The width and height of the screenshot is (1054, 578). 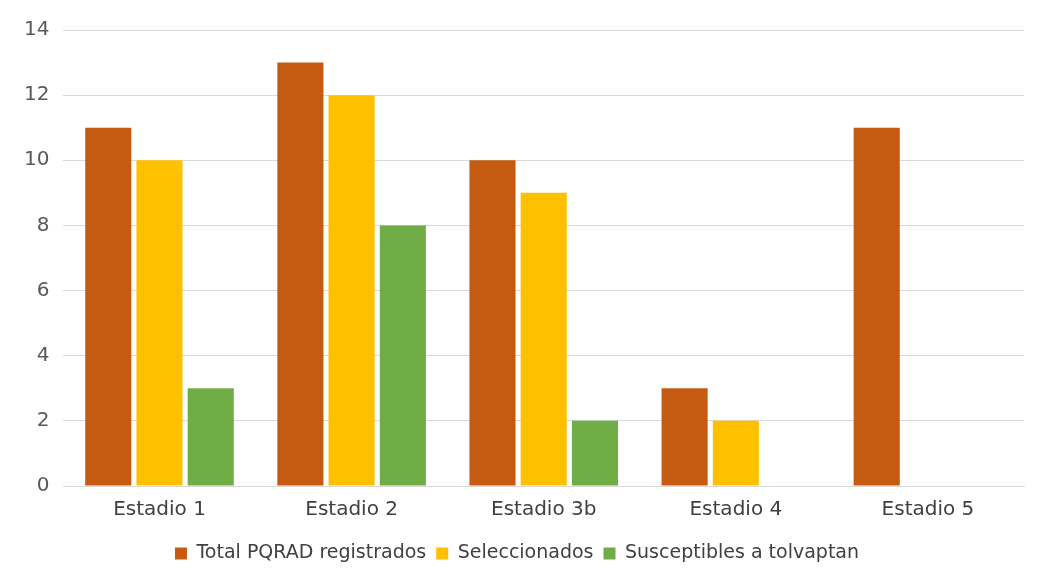 What do you see at coordinates (736, 508) in the screenshot?
I see `x-tick-label: Estadio 4` at bounding box center [736, 508].